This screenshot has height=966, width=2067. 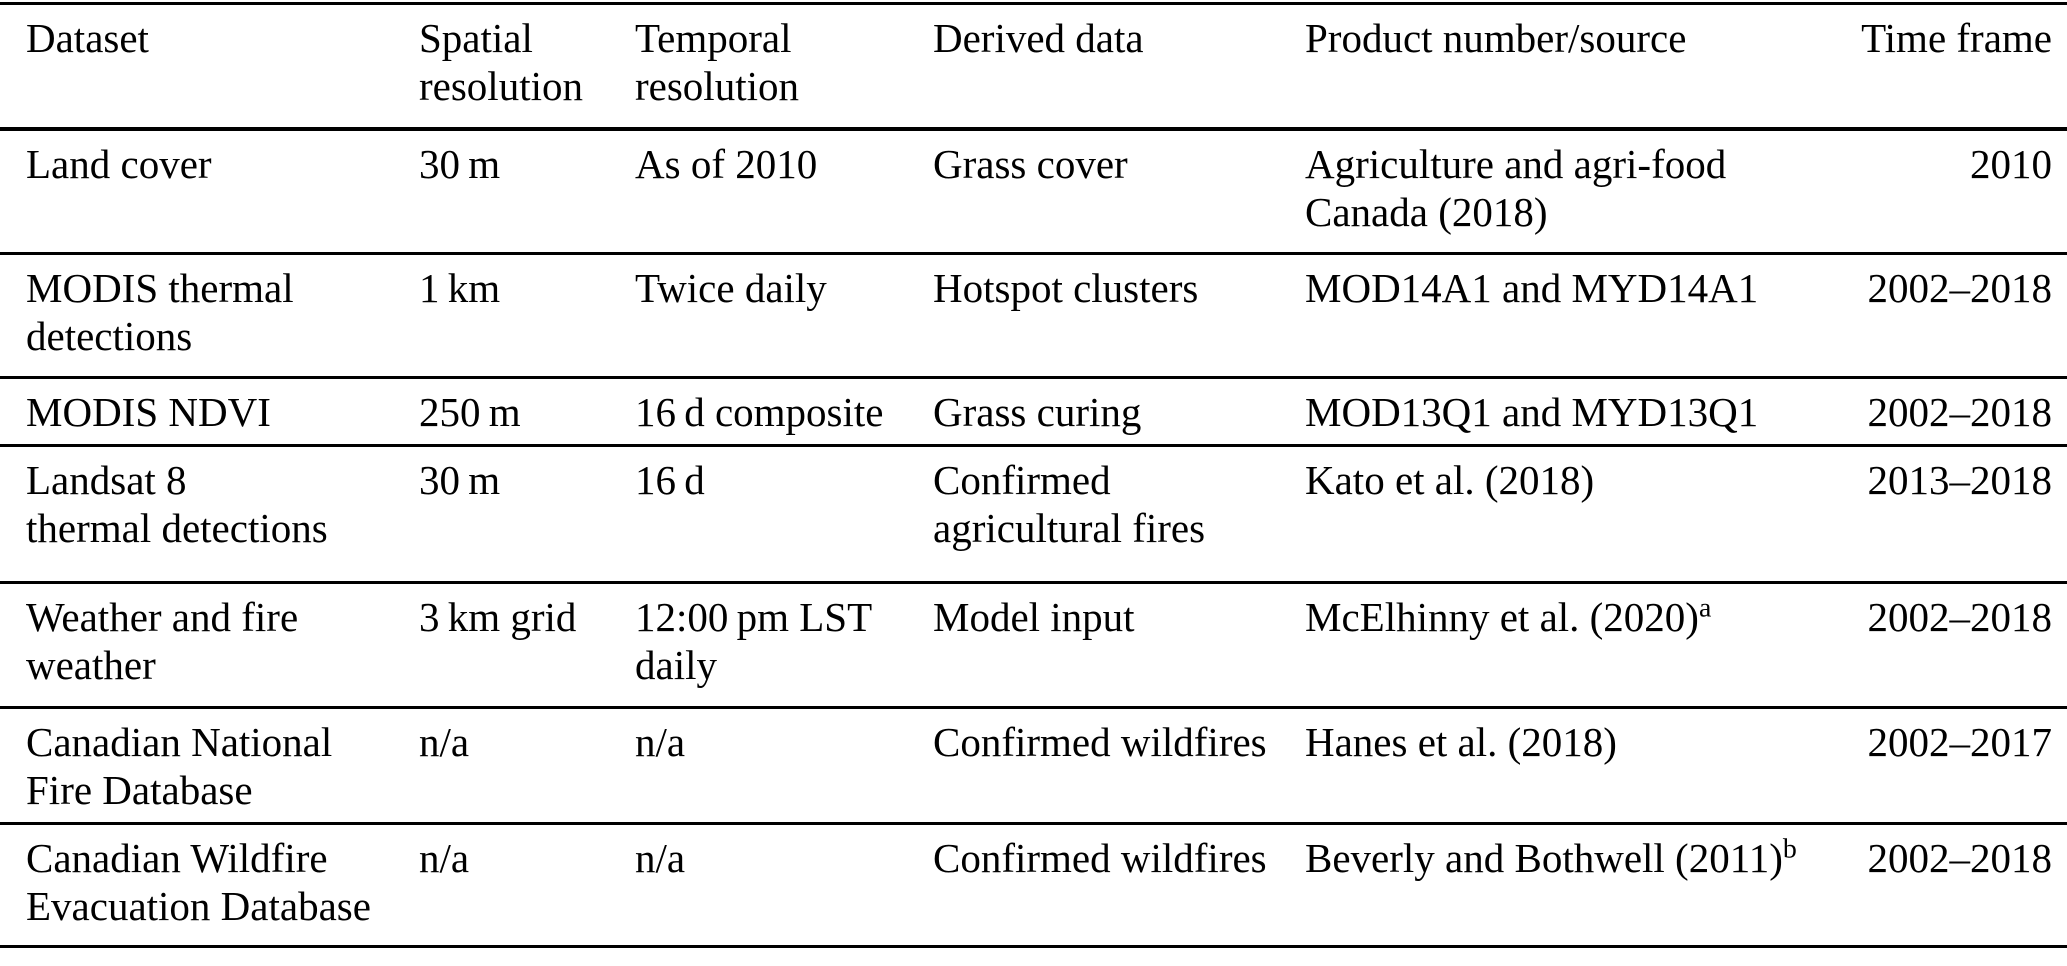 What do you see at coordinates (784, 67) in the screenshot?
I see `col-header-temporal-resolution: Temporal resolution` at bounding box center [784, 67].